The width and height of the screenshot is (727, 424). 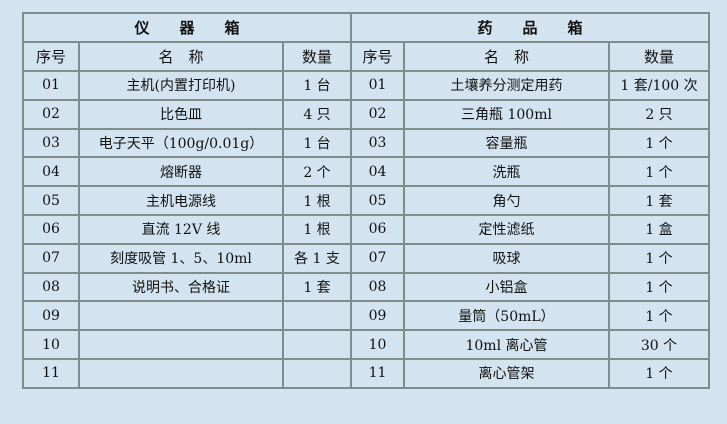 What do you see at coordinates (181, 287) in the screenshot?
I see `instruments-name-cell: 说明书、合格证` at bounding box center [181, 287].